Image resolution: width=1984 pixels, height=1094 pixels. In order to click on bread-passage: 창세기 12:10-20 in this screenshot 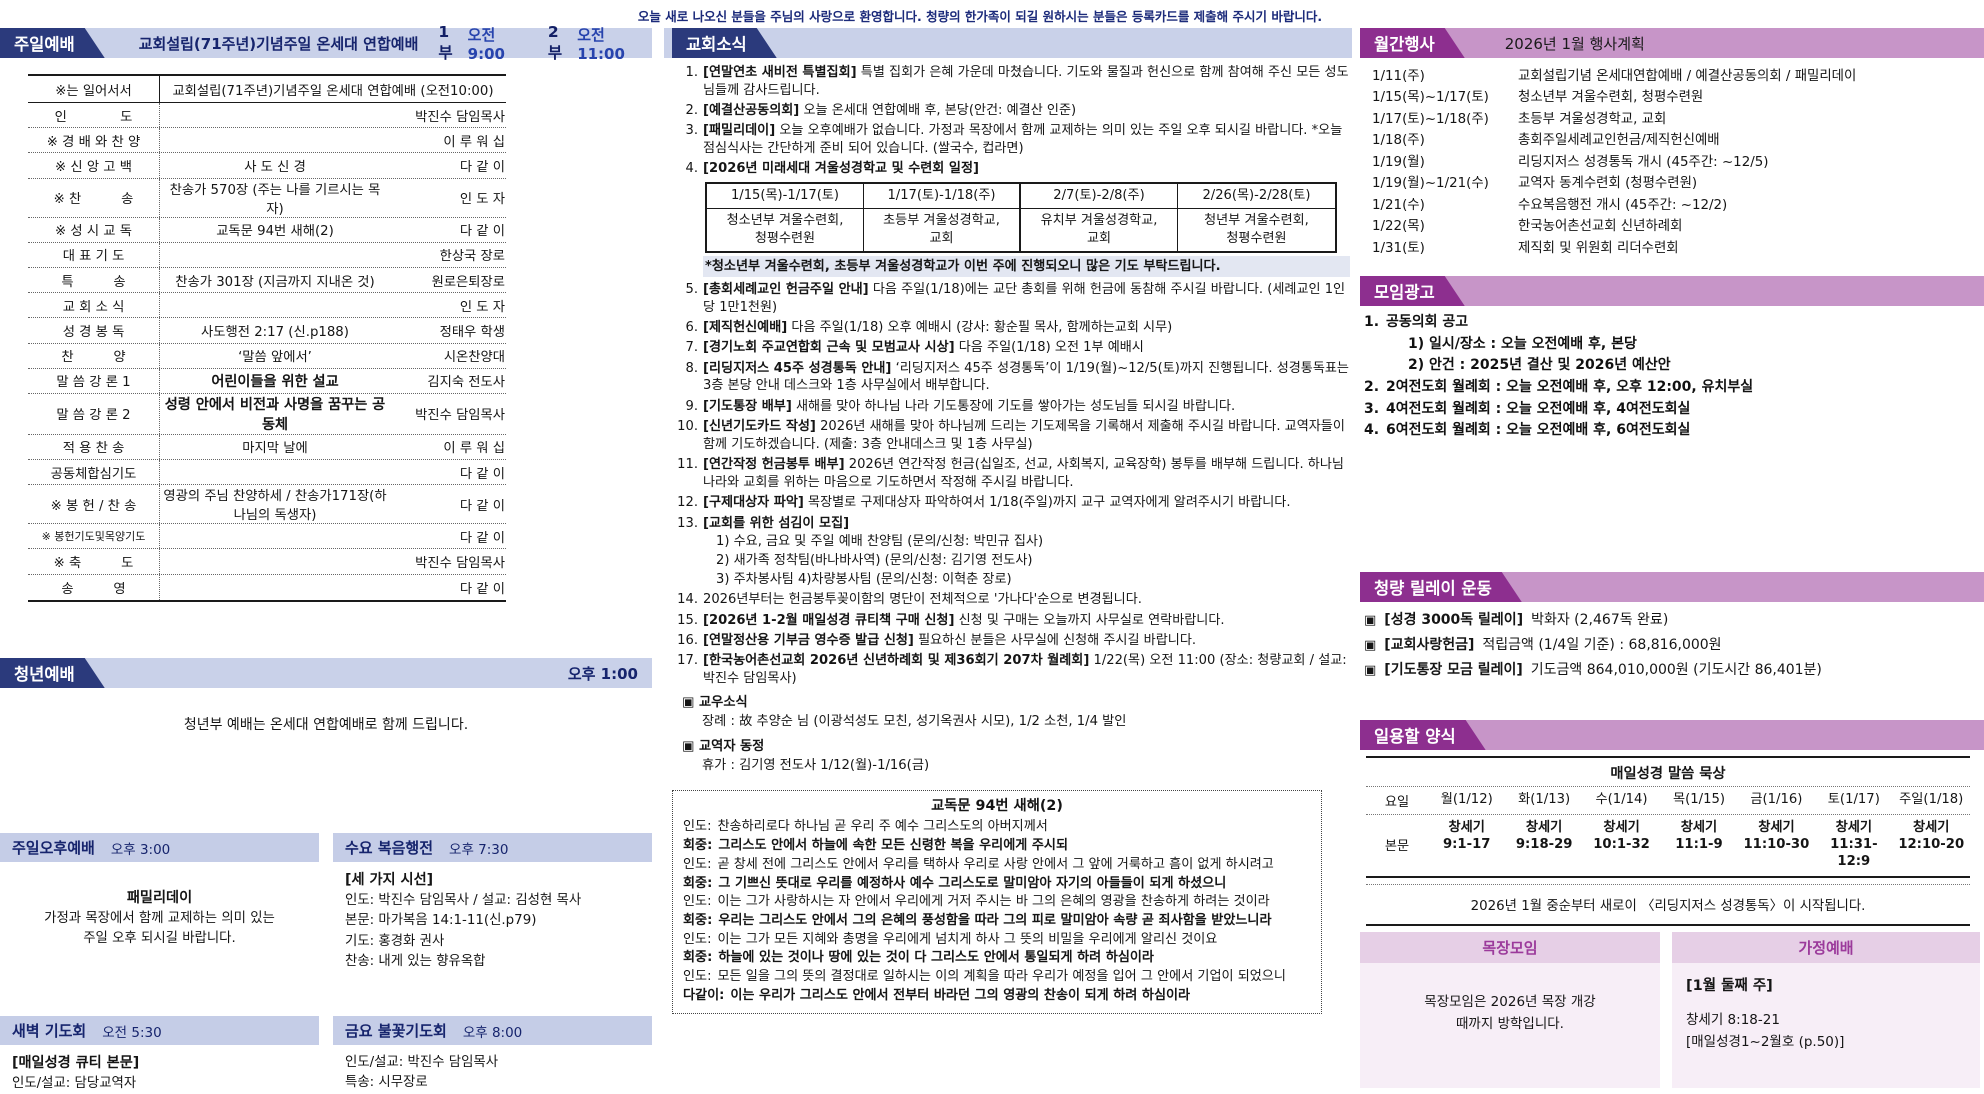, I will do `click(1931, 844)`.